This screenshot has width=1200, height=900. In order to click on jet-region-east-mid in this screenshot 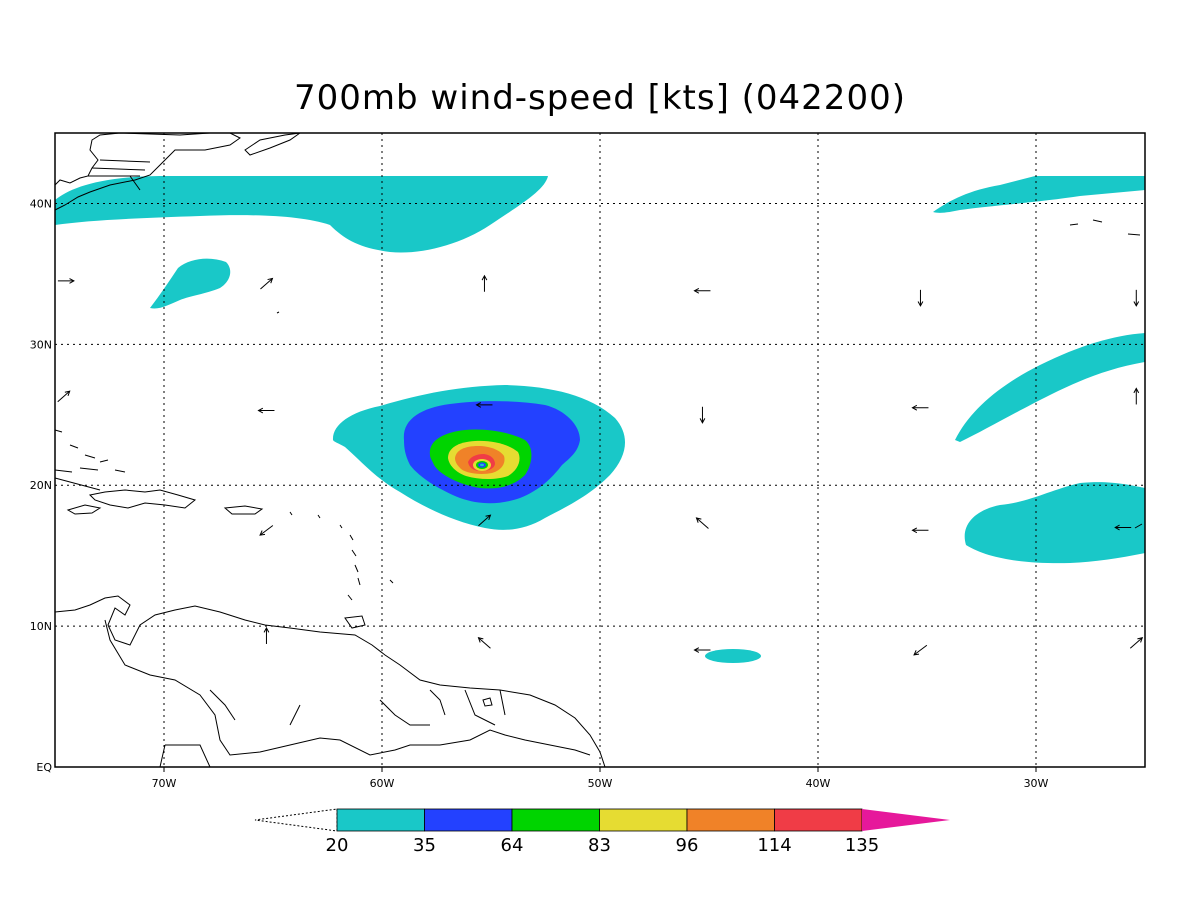, I will do `click(1050, 387)`.